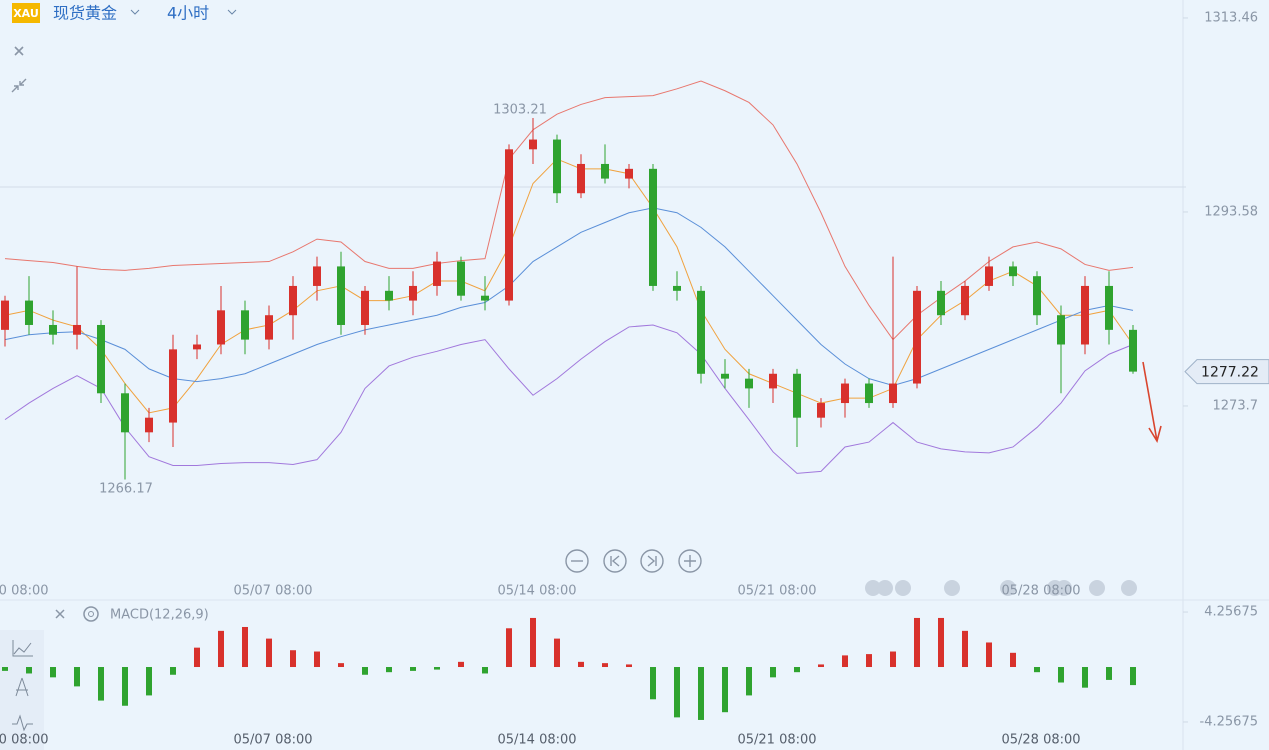  What do you see at coordinates (159, 615) in the screenshot?
I see `indicator-title: MACD(12,26,9)` at bounding box center [159, 615].